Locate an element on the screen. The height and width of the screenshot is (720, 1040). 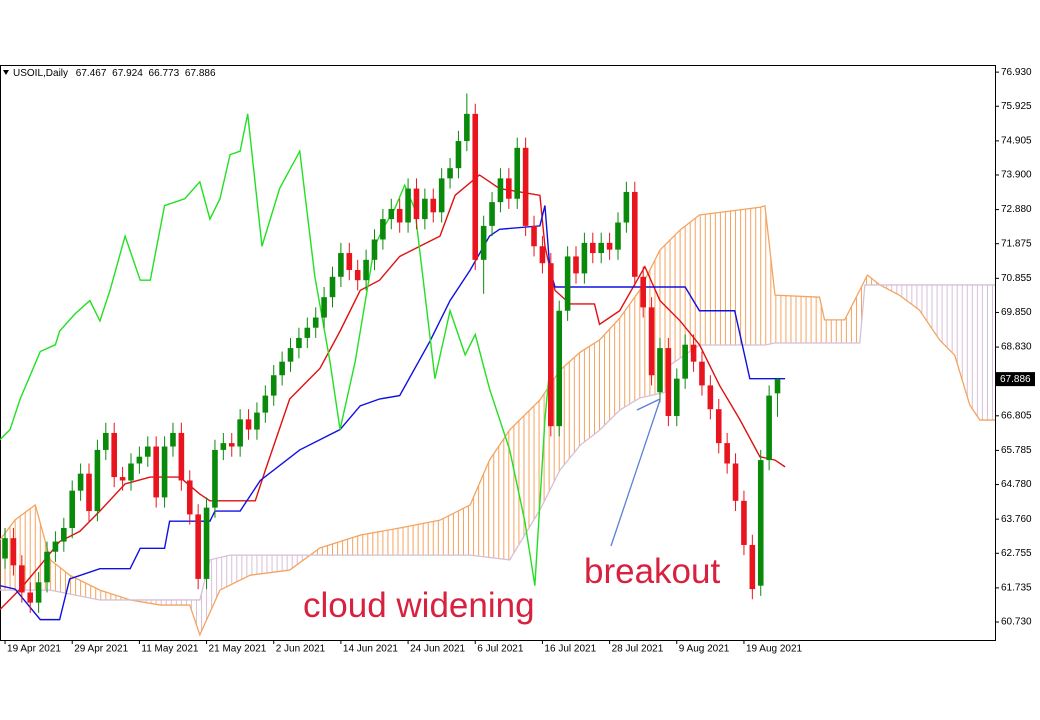
y-tick-label: 63.760 is located at coordinates (1016, 519).